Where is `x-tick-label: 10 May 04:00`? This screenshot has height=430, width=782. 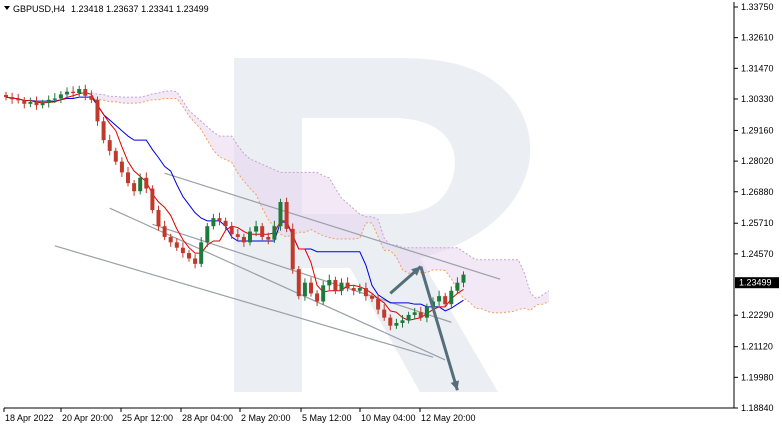 x-tick-label: 10 May 04:00 is located at coordinates (388, 418).